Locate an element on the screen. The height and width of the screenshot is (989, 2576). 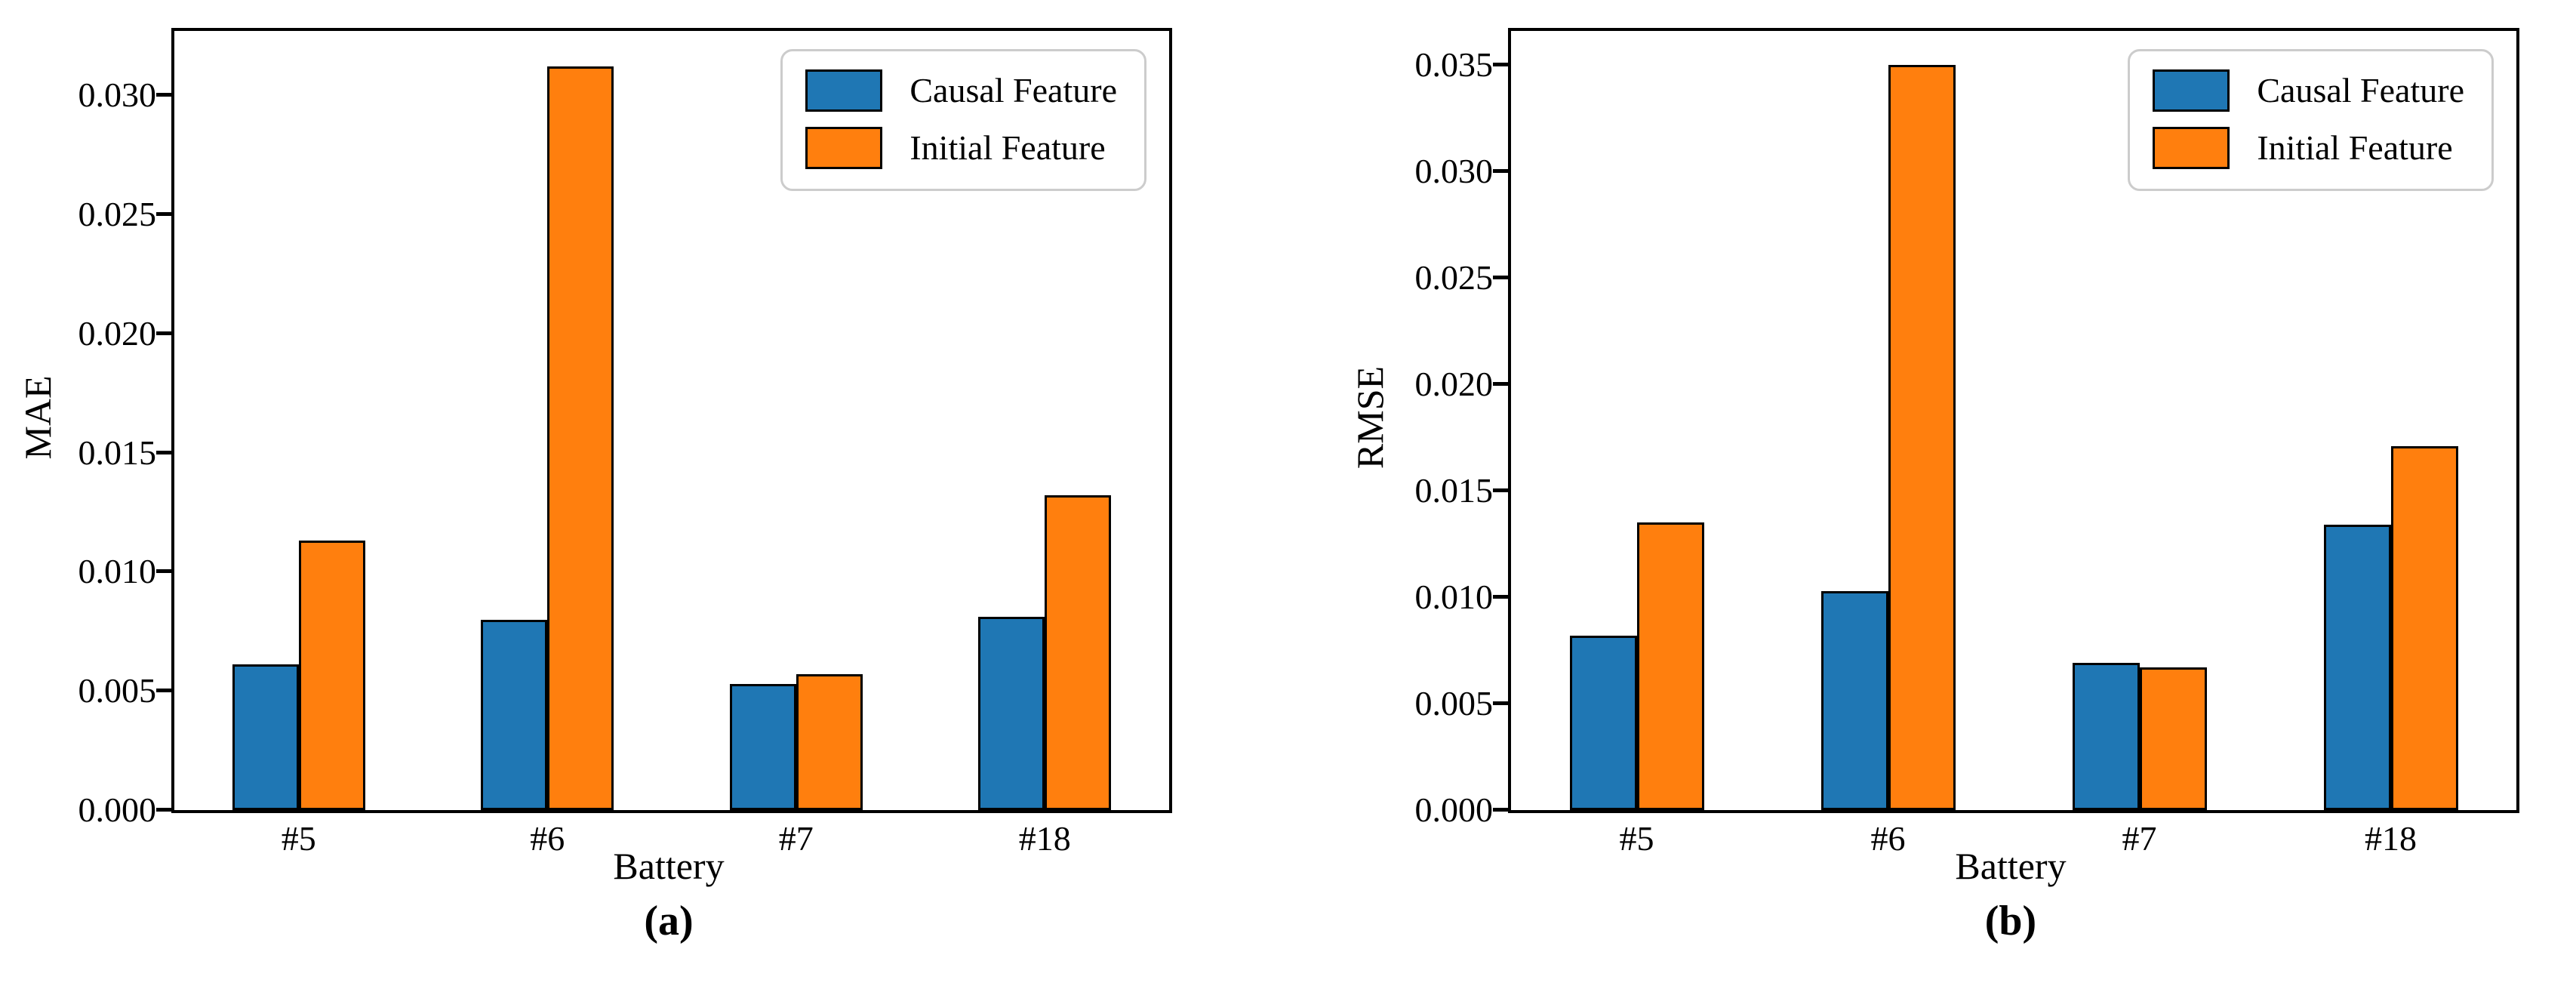
subplot-caption: (b) is located at coordinates (2010, 921).